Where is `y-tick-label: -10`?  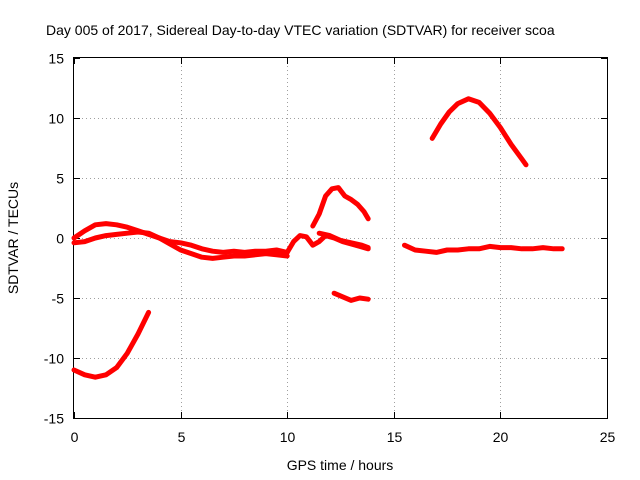
y-tick-label: -10 is located at coordinates (54, 359).